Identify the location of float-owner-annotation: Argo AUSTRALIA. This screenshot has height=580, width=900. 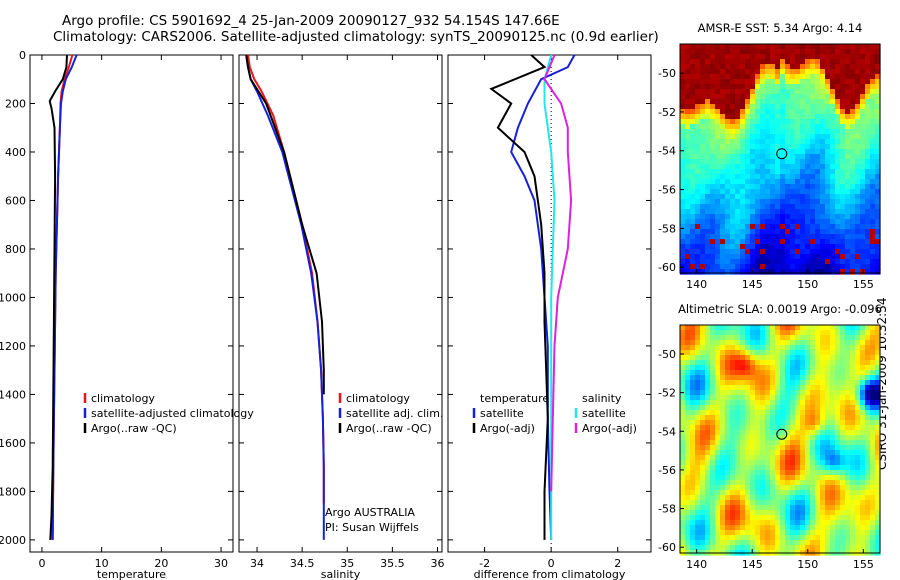
(370, 512).